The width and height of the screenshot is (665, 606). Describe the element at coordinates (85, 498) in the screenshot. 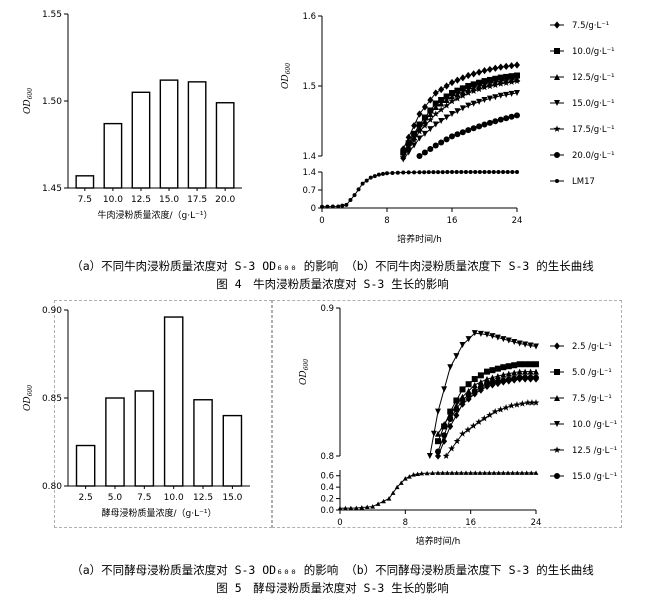

I see `fig5a-x-tick-label: 2.5` at that location.